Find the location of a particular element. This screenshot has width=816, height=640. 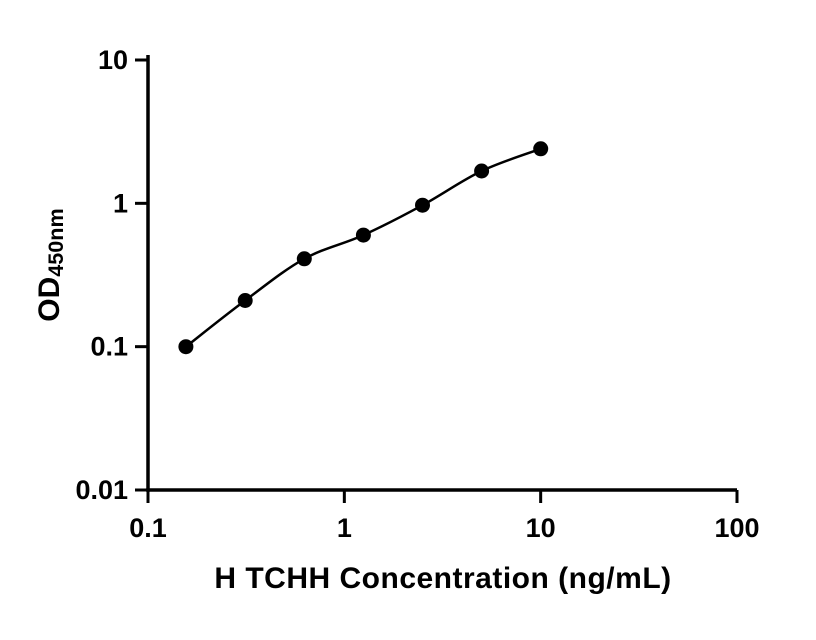

y-axis-title: OD450nm is located at coordinates (53, 265).